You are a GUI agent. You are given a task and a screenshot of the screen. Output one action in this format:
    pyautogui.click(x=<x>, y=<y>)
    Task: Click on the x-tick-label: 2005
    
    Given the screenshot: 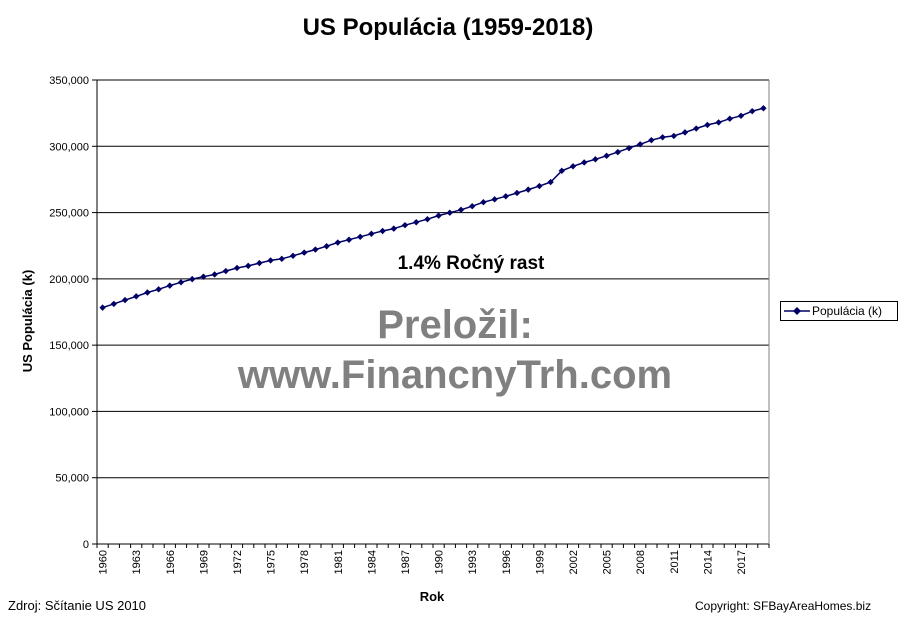 What is the action you would take?
    pyautogui.click(x=608, y=562)
    